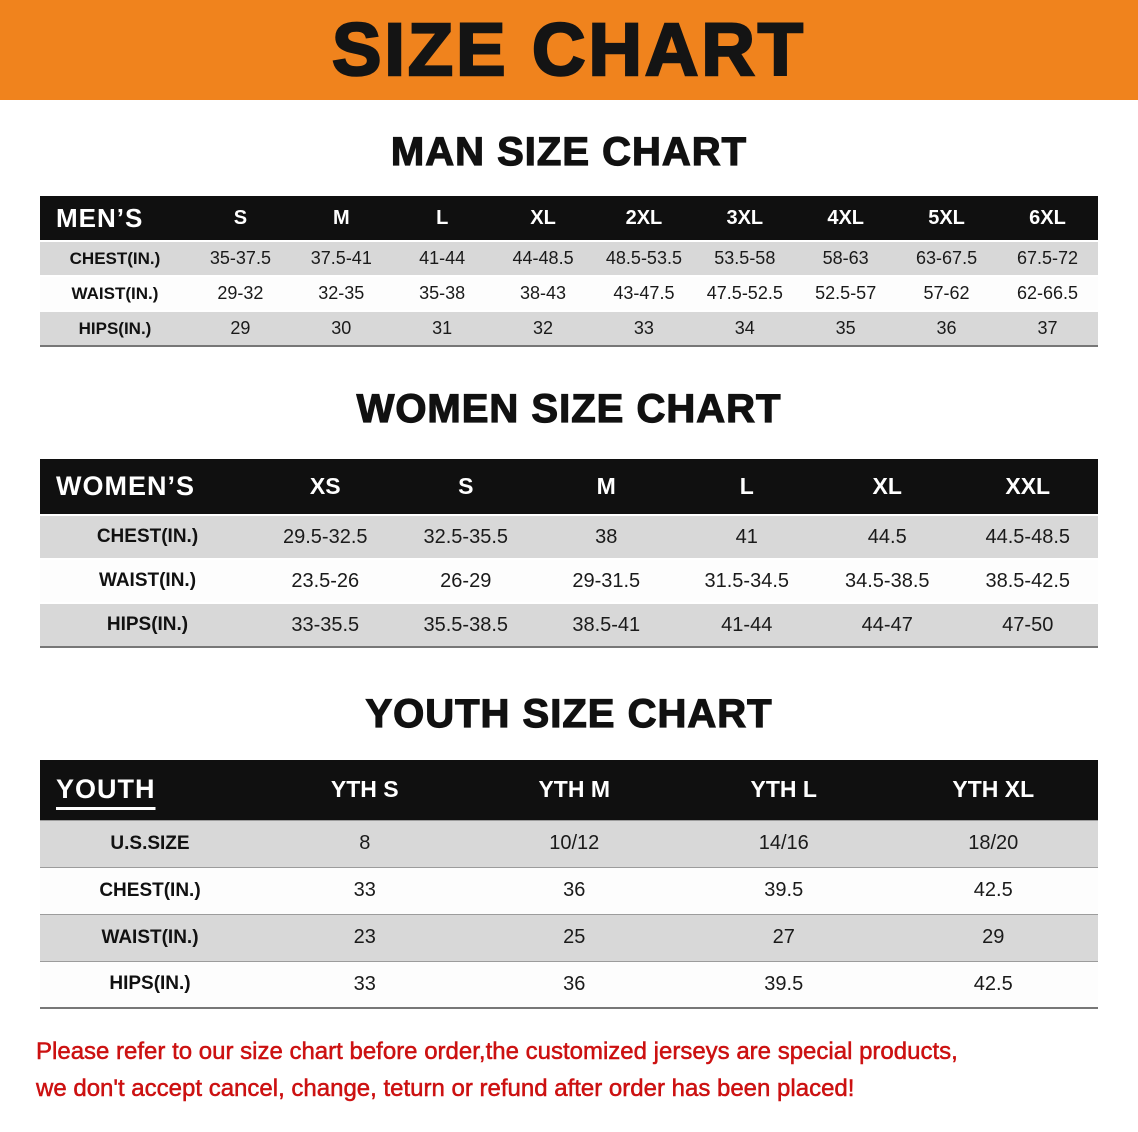 Image resolution: width=1138 pixels, height=1132 pixels. I want to click on table-cell: 43-47.5, so click(644, 293).